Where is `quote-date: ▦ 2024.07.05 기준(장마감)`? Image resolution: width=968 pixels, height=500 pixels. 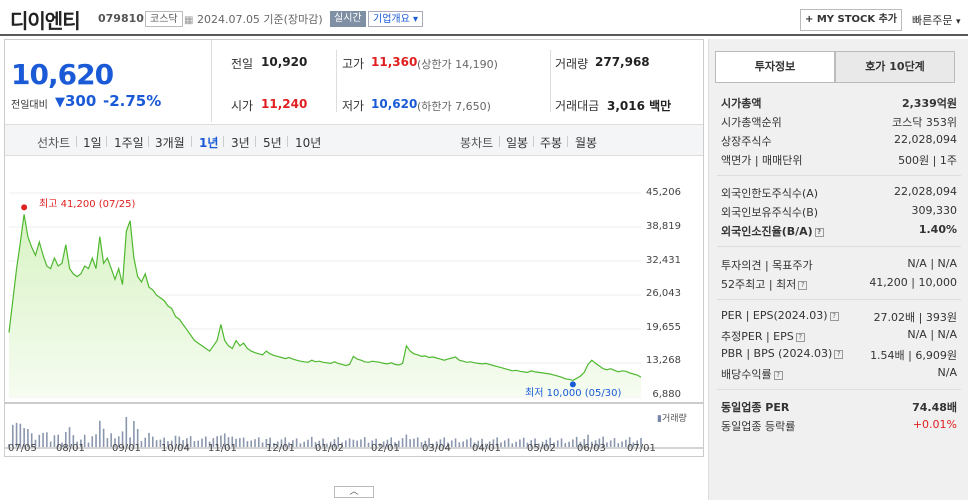 quote-date: ▦ 2024.07.05 기준(장마감) is located at coordinates (253, 19).